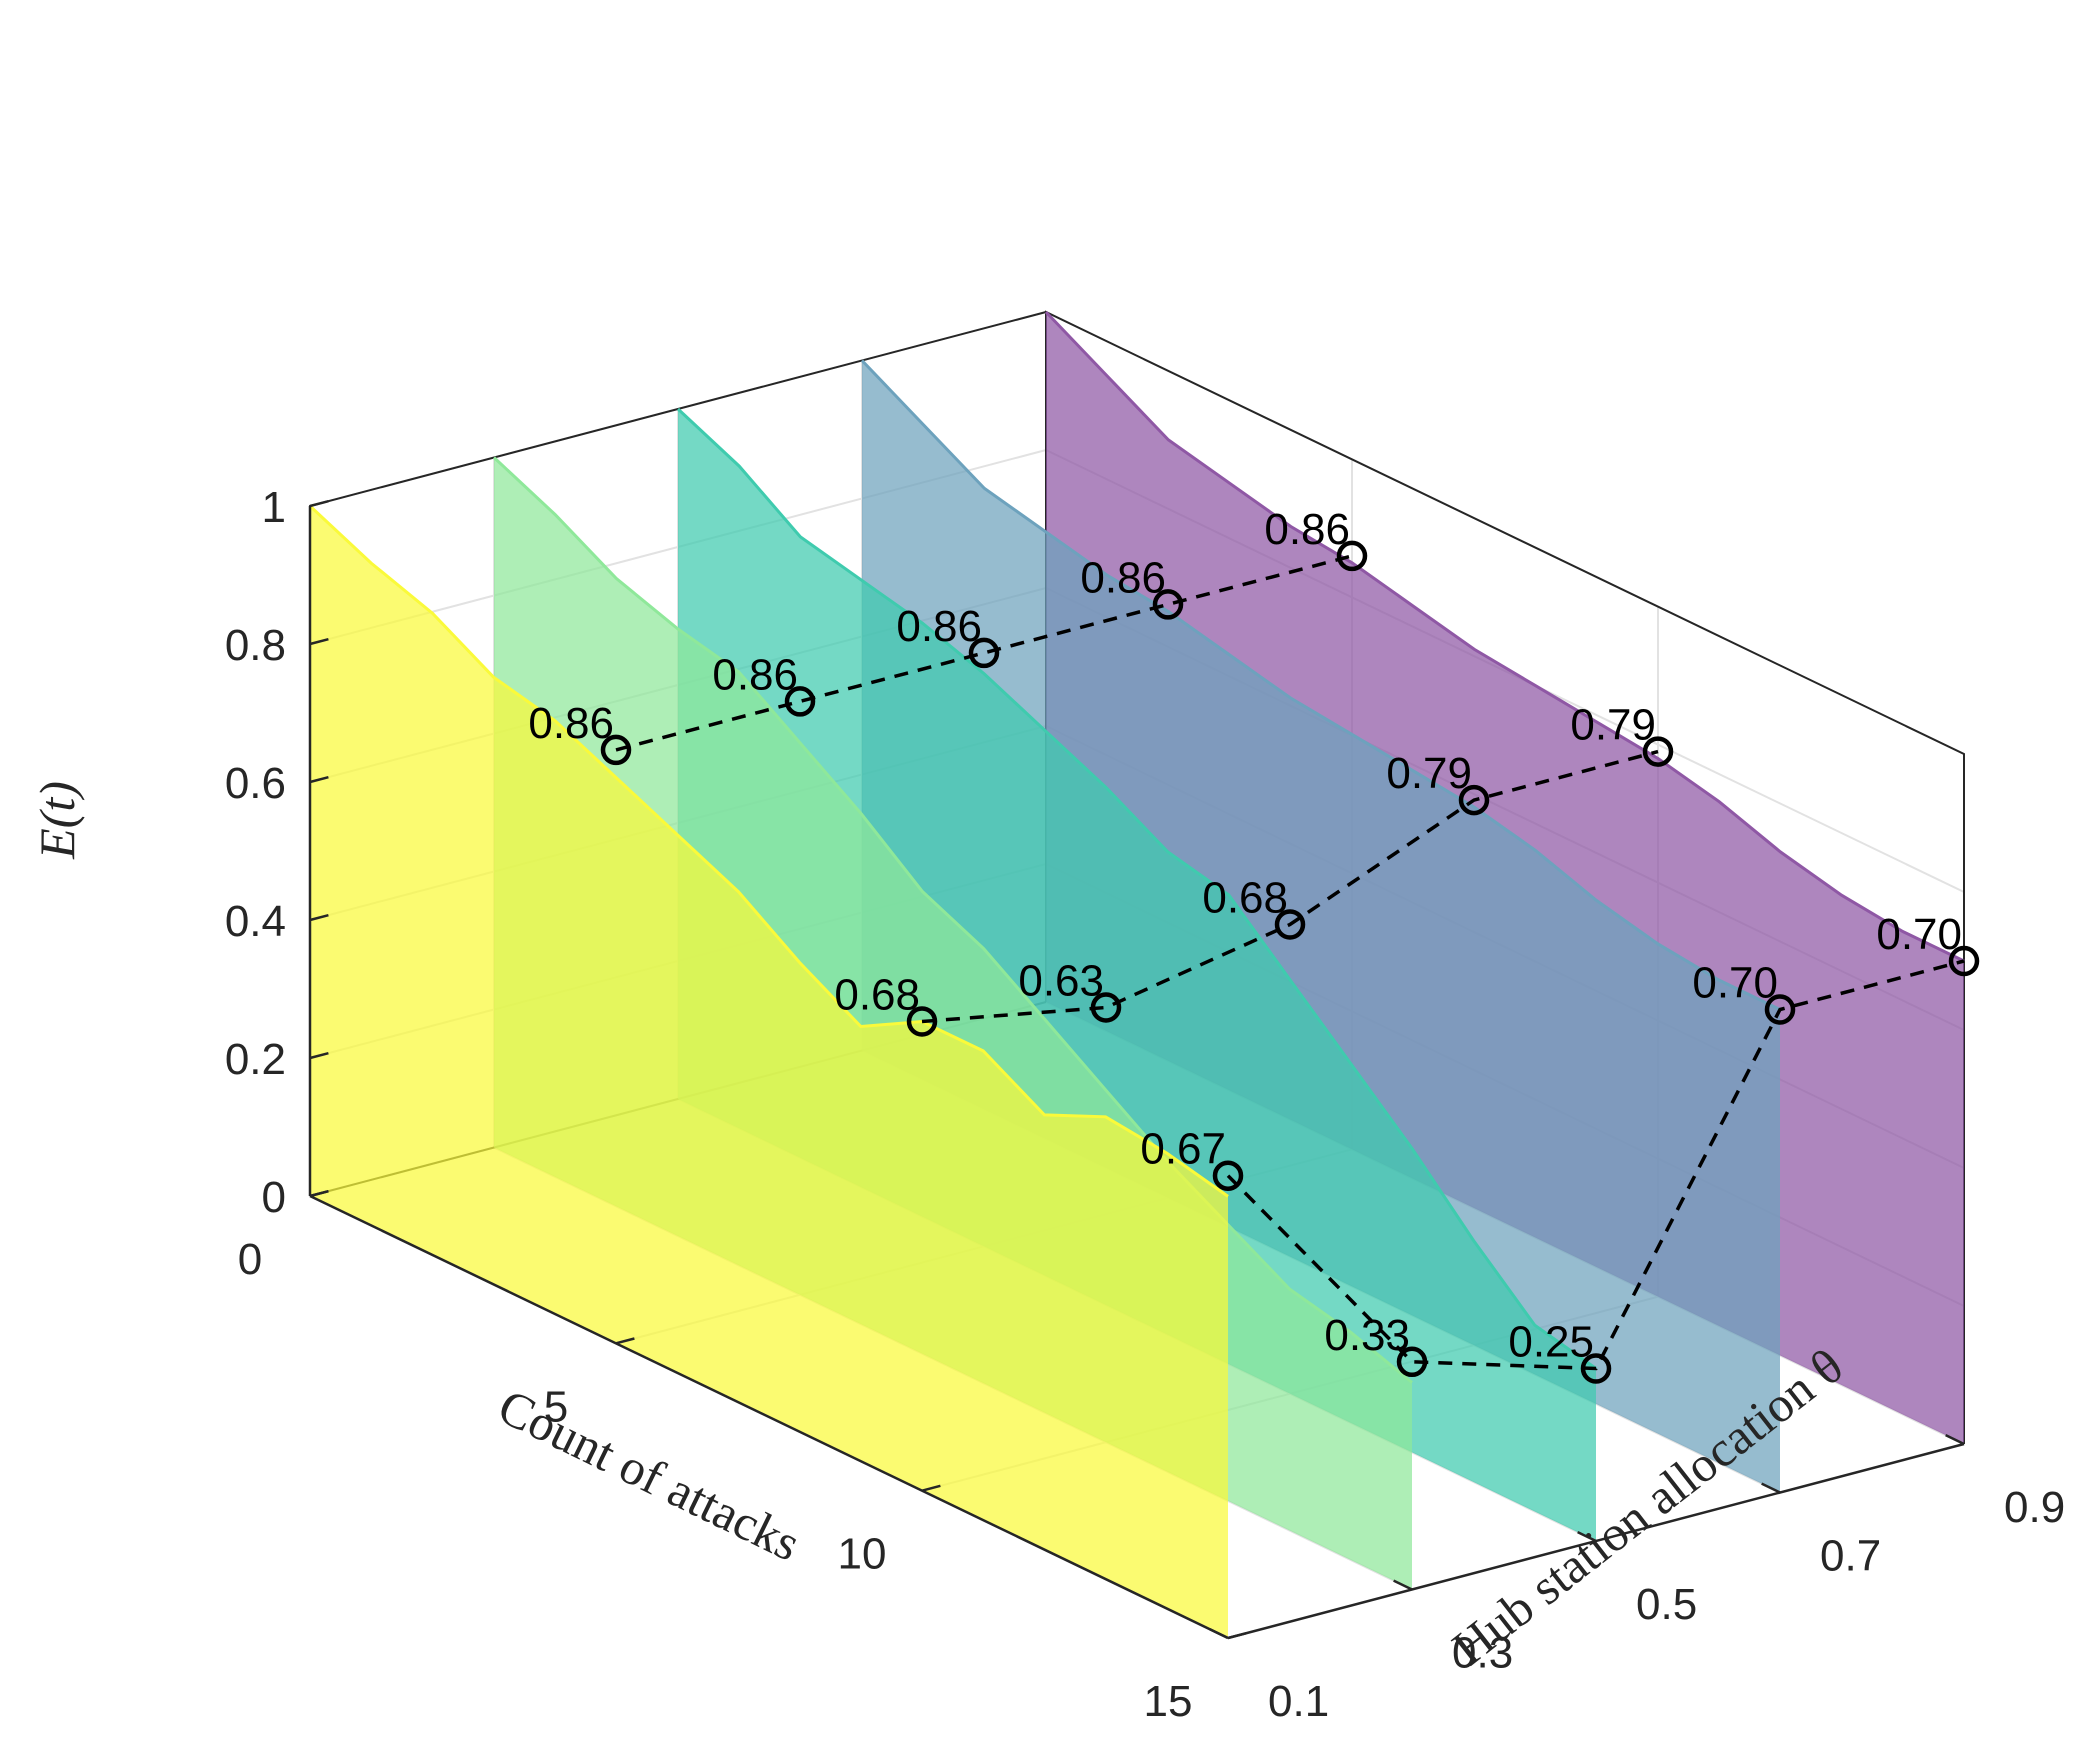 The image size is (2083, 1742). What do you see at coordinates (274, 507) in the screenshot?
I see `z-tick-label-5: 1` at bounding box center [274, 507].